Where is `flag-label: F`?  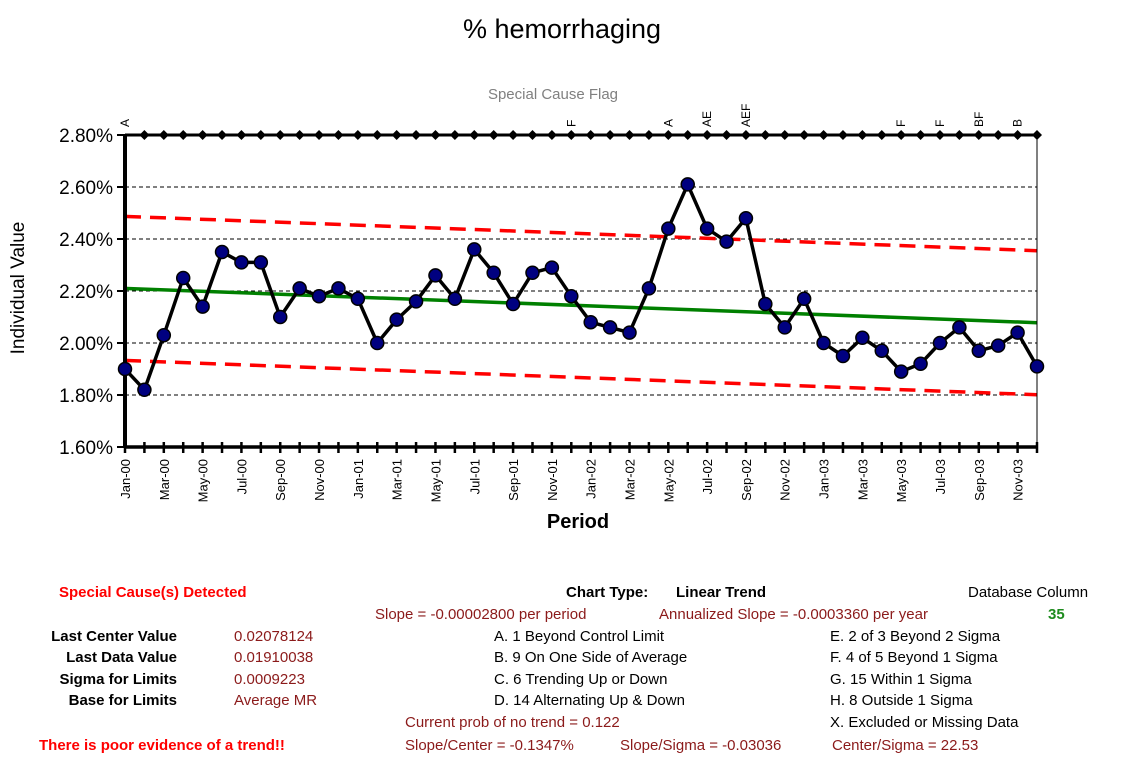
flag-label: F is located at coordinates (901, 123).